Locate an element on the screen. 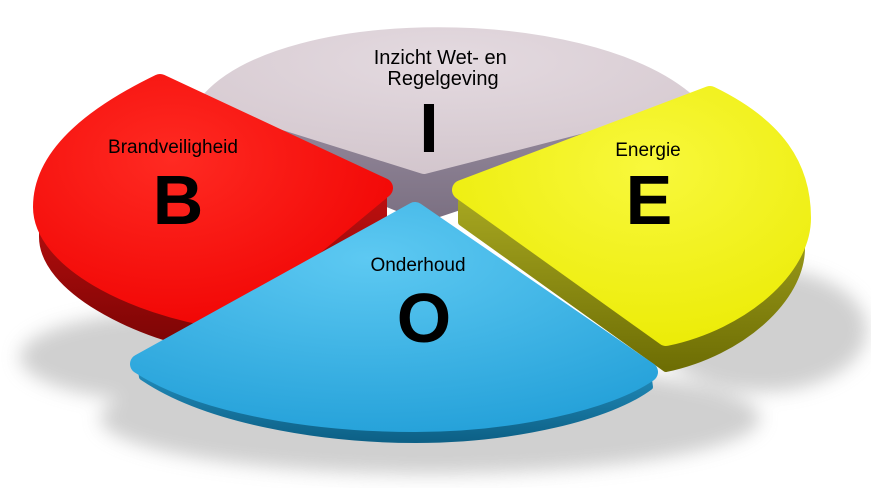 The height and width of the screenshot is (488, 871). label-energie: Energie is located at coordinates (648, 150).